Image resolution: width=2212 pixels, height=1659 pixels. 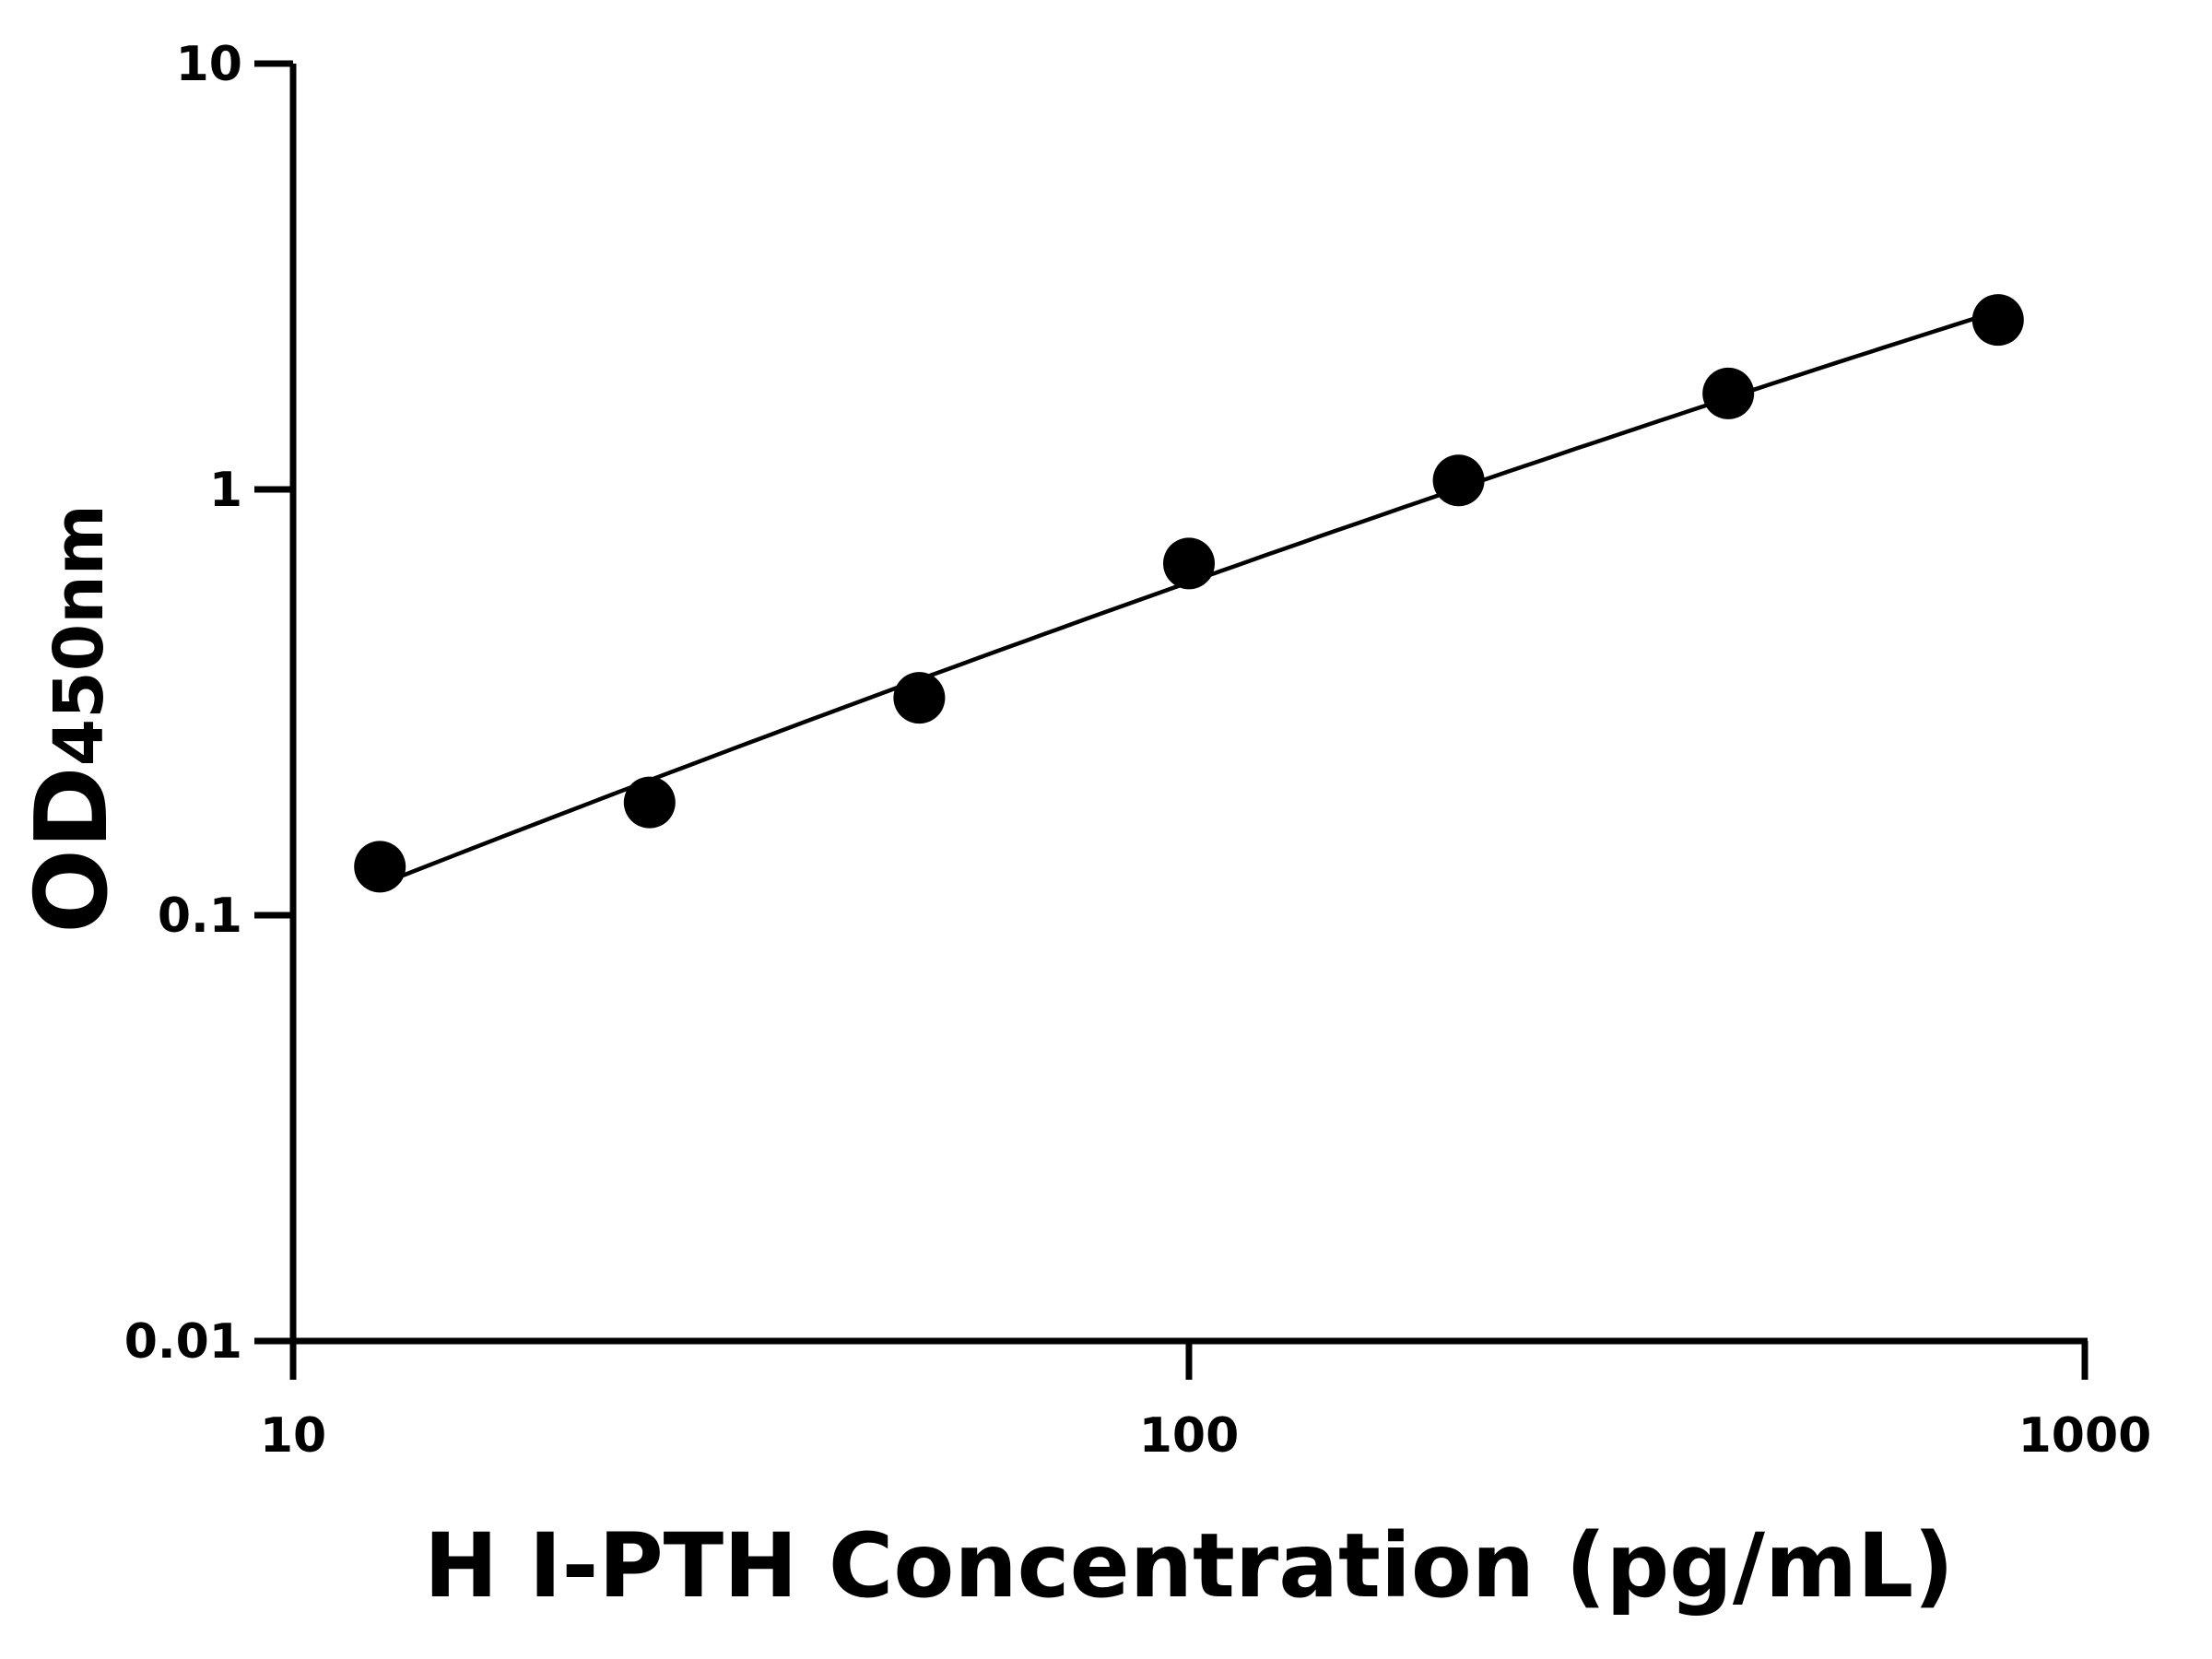 What do you see at coordinates (225, 490) in the screenshot?
I see `y-tick-label: 1` at bounding box center [225, 490].